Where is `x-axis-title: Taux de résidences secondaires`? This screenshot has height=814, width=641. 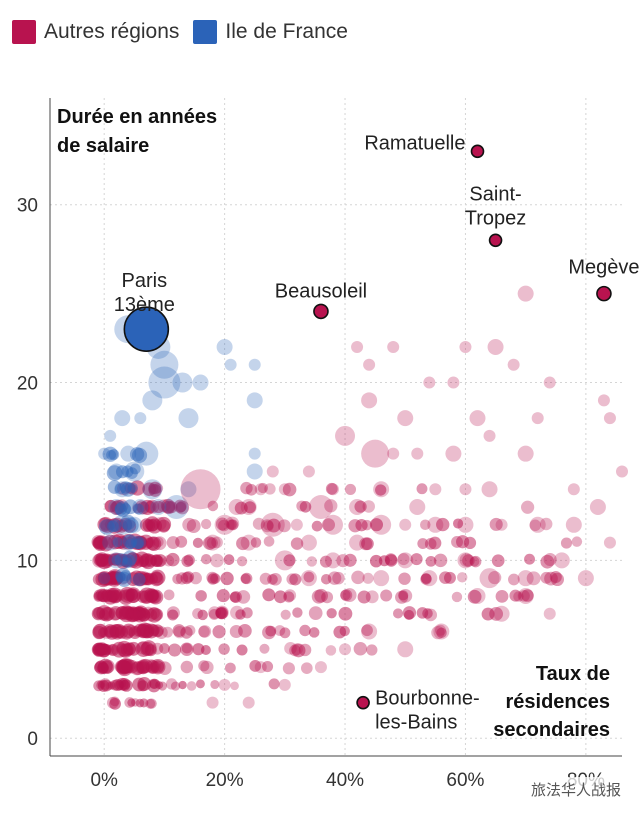
x-axis-title: Taux de résidences secondaires is located at coordinates (551, 702).